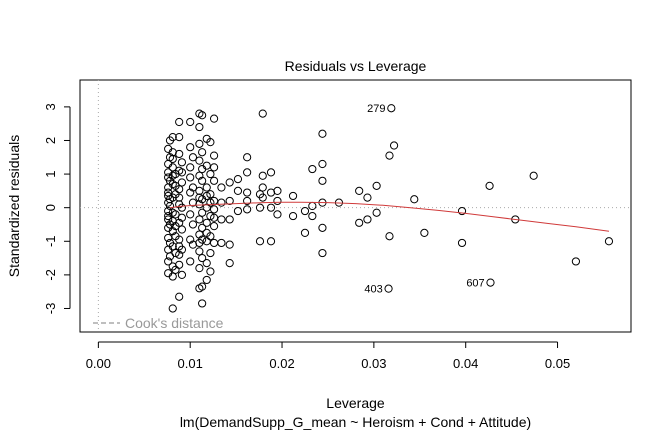  Describe the element at coordinates (373, 290) in the screenshot. I see `point-label: 403` at that location.